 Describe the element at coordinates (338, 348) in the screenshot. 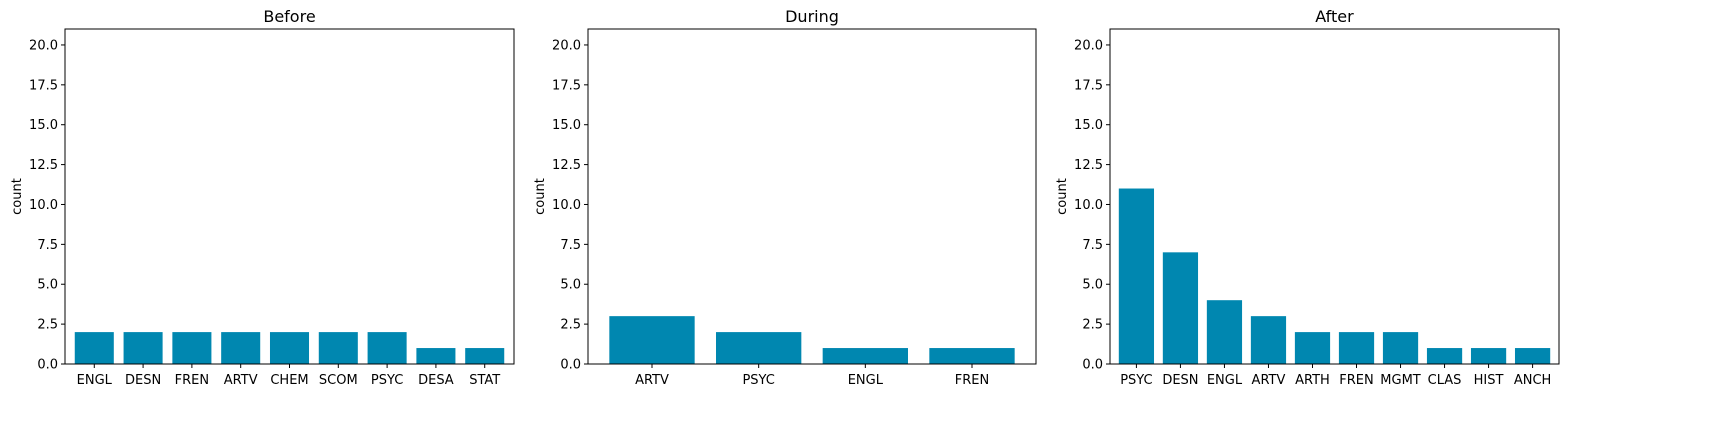

I see `bar-scom` at that location.